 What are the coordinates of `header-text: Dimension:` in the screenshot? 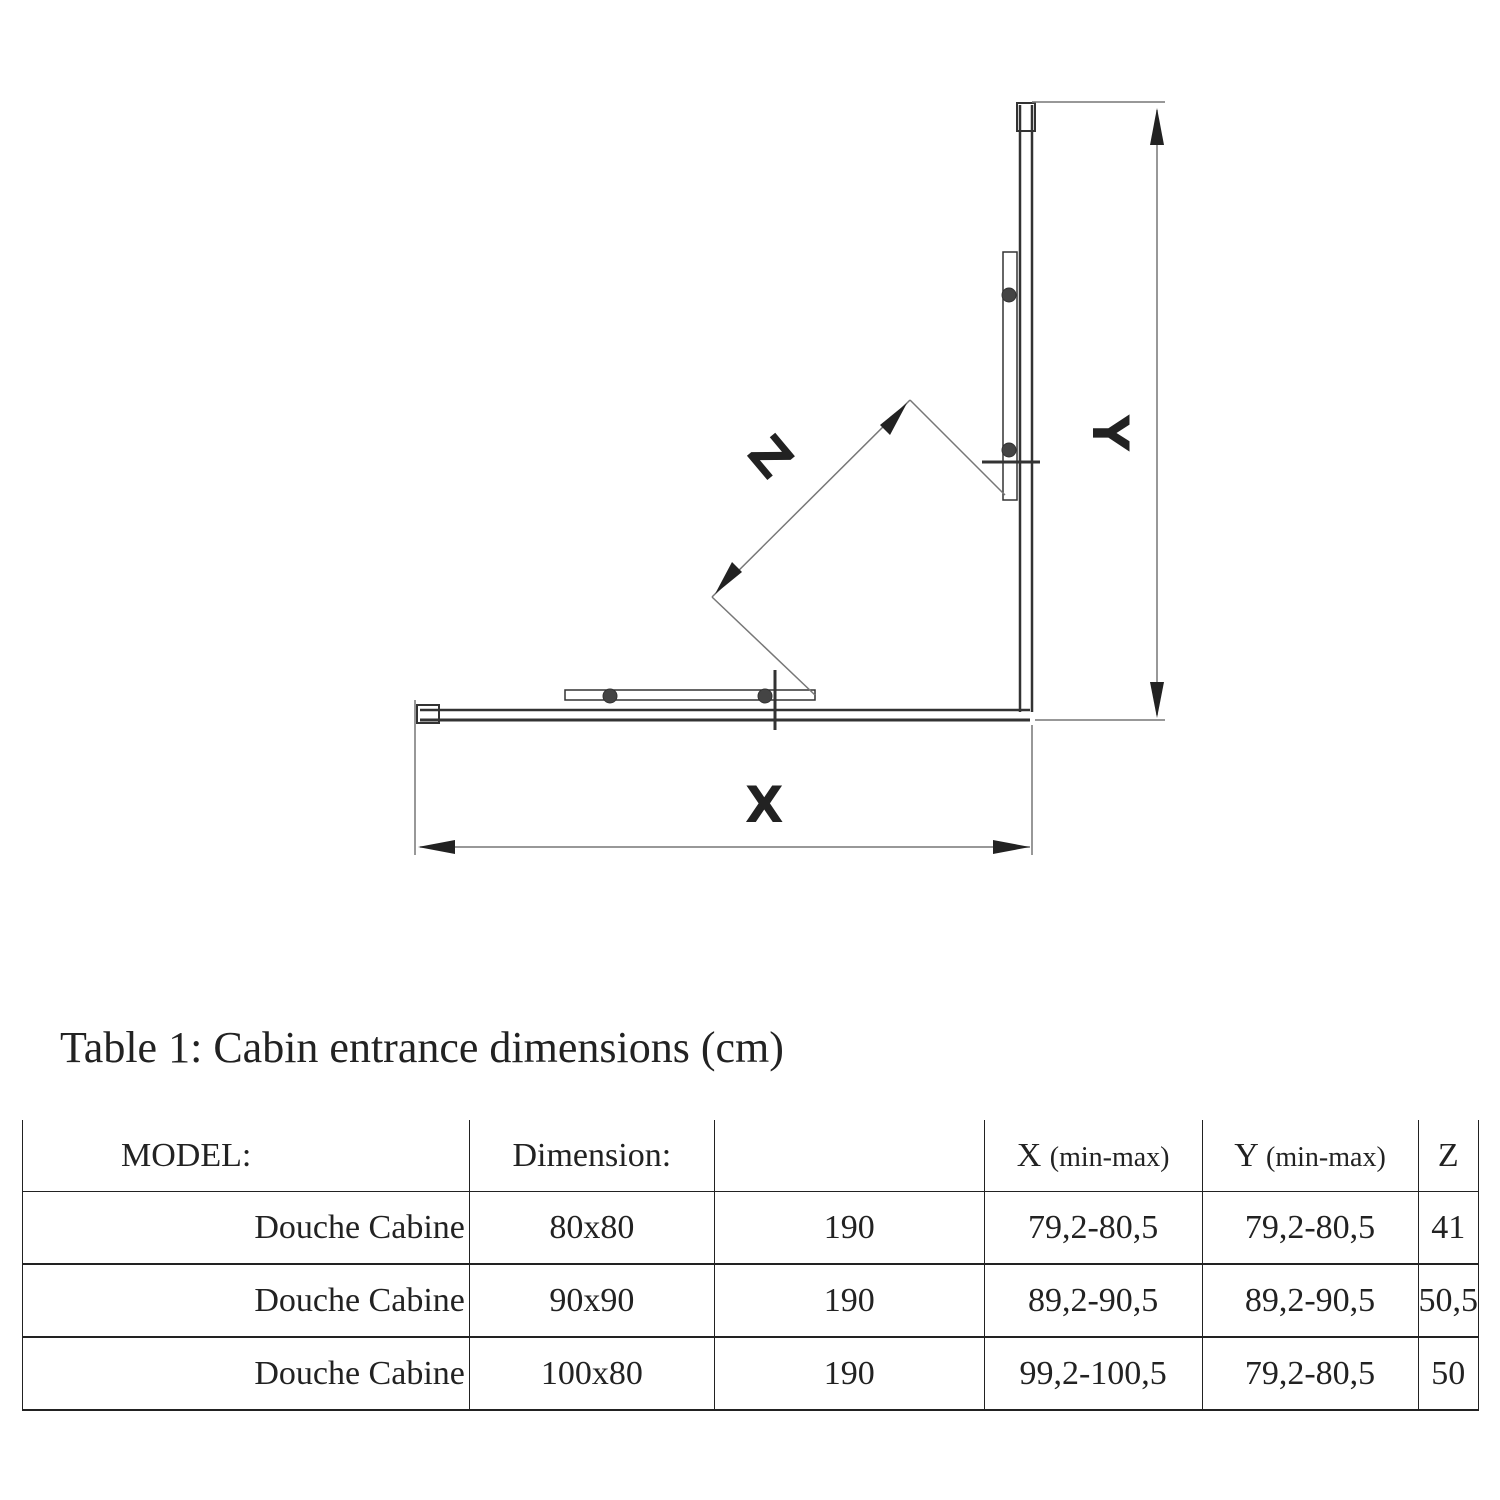 It's located at (592, 1155).